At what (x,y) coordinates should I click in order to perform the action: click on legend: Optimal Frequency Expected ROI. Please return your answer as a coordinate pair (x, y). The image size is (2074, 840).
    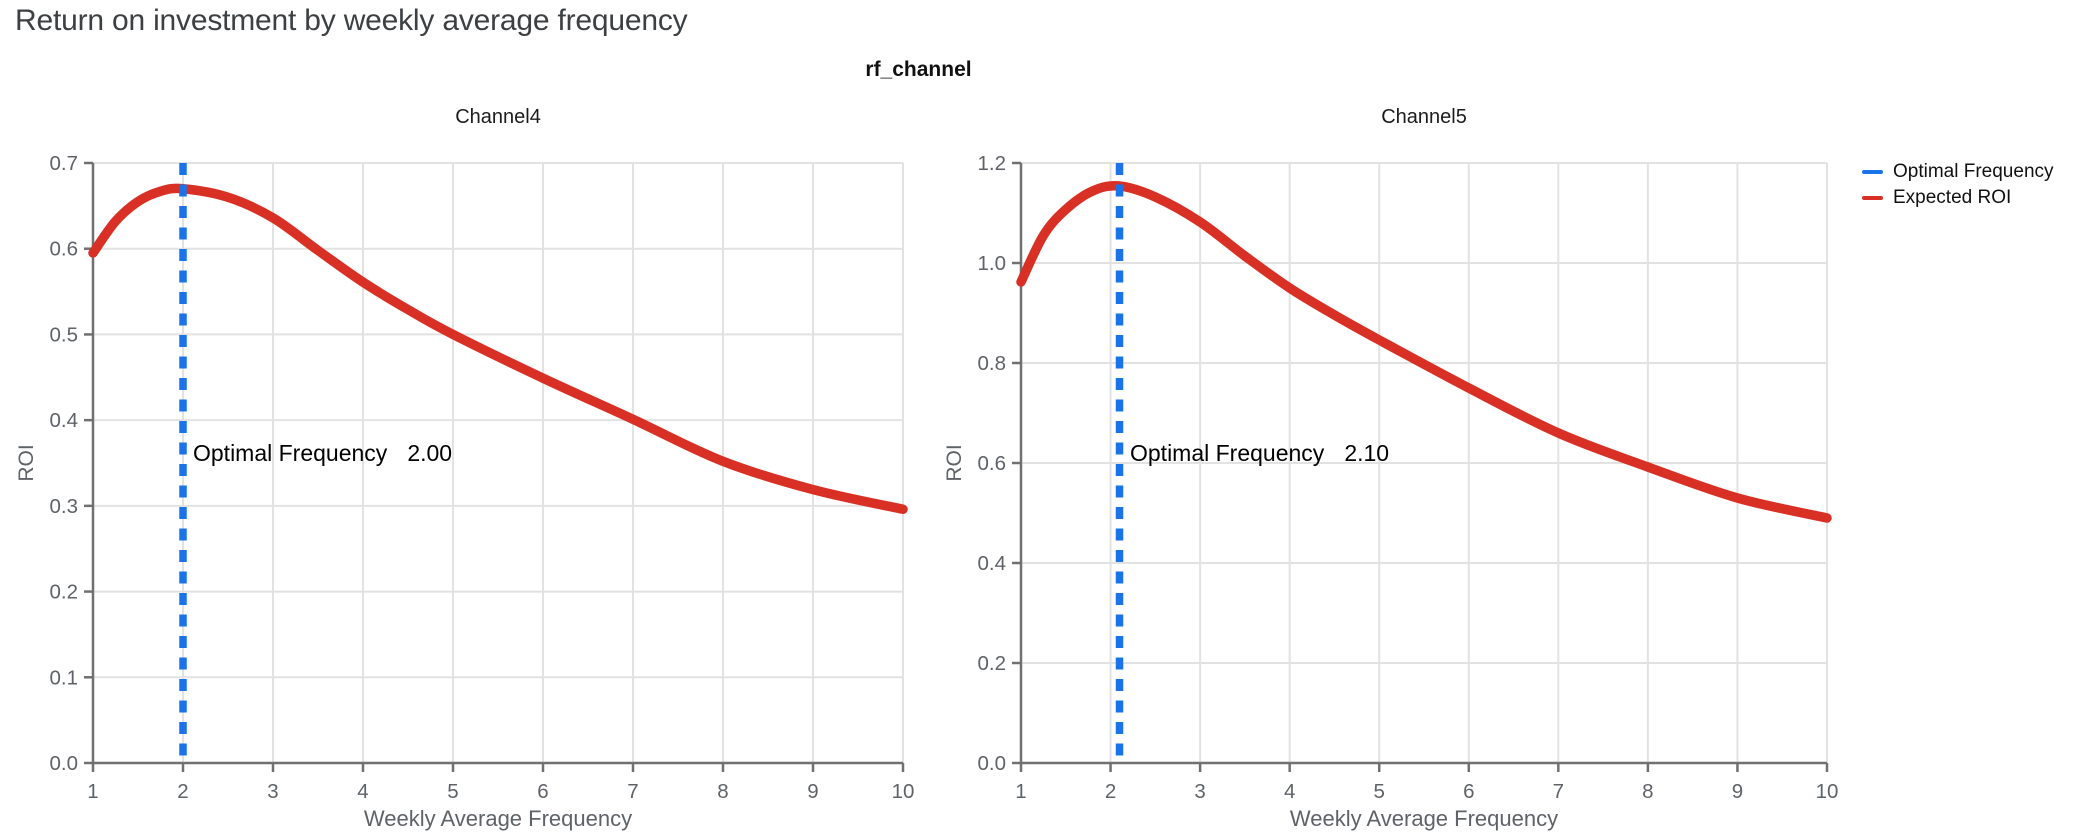
    Looking at the image, I should click on (1958, 185).